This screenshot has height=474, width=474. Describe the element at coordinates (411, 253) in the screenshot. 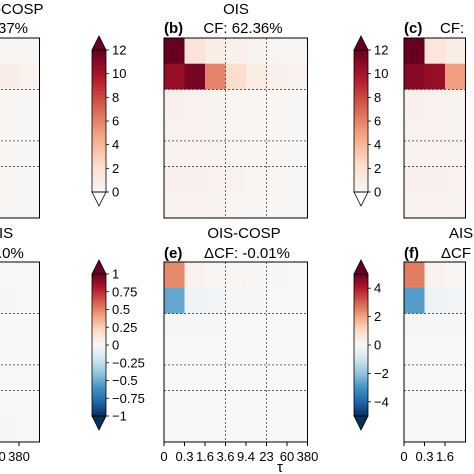

I see `panel-f-letter: (f)` at that location.